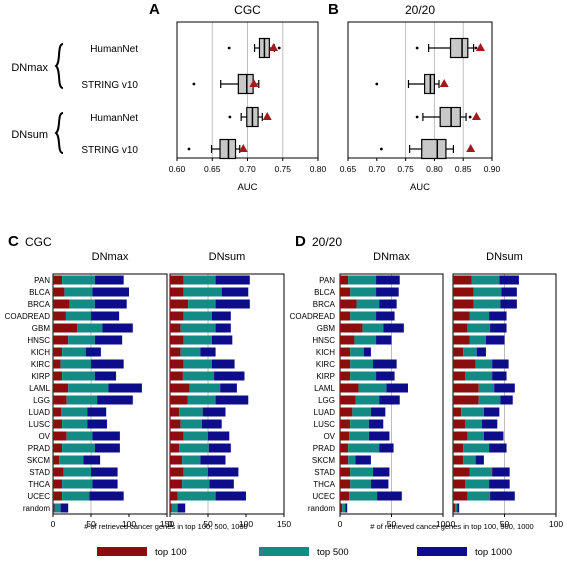 Image resolution: width=567 pixels, height=567 pixels. What do you see at coordinates (325, 412) in the screenshot?
I see `category-label: LUAD` at bounding box center [325, 412].